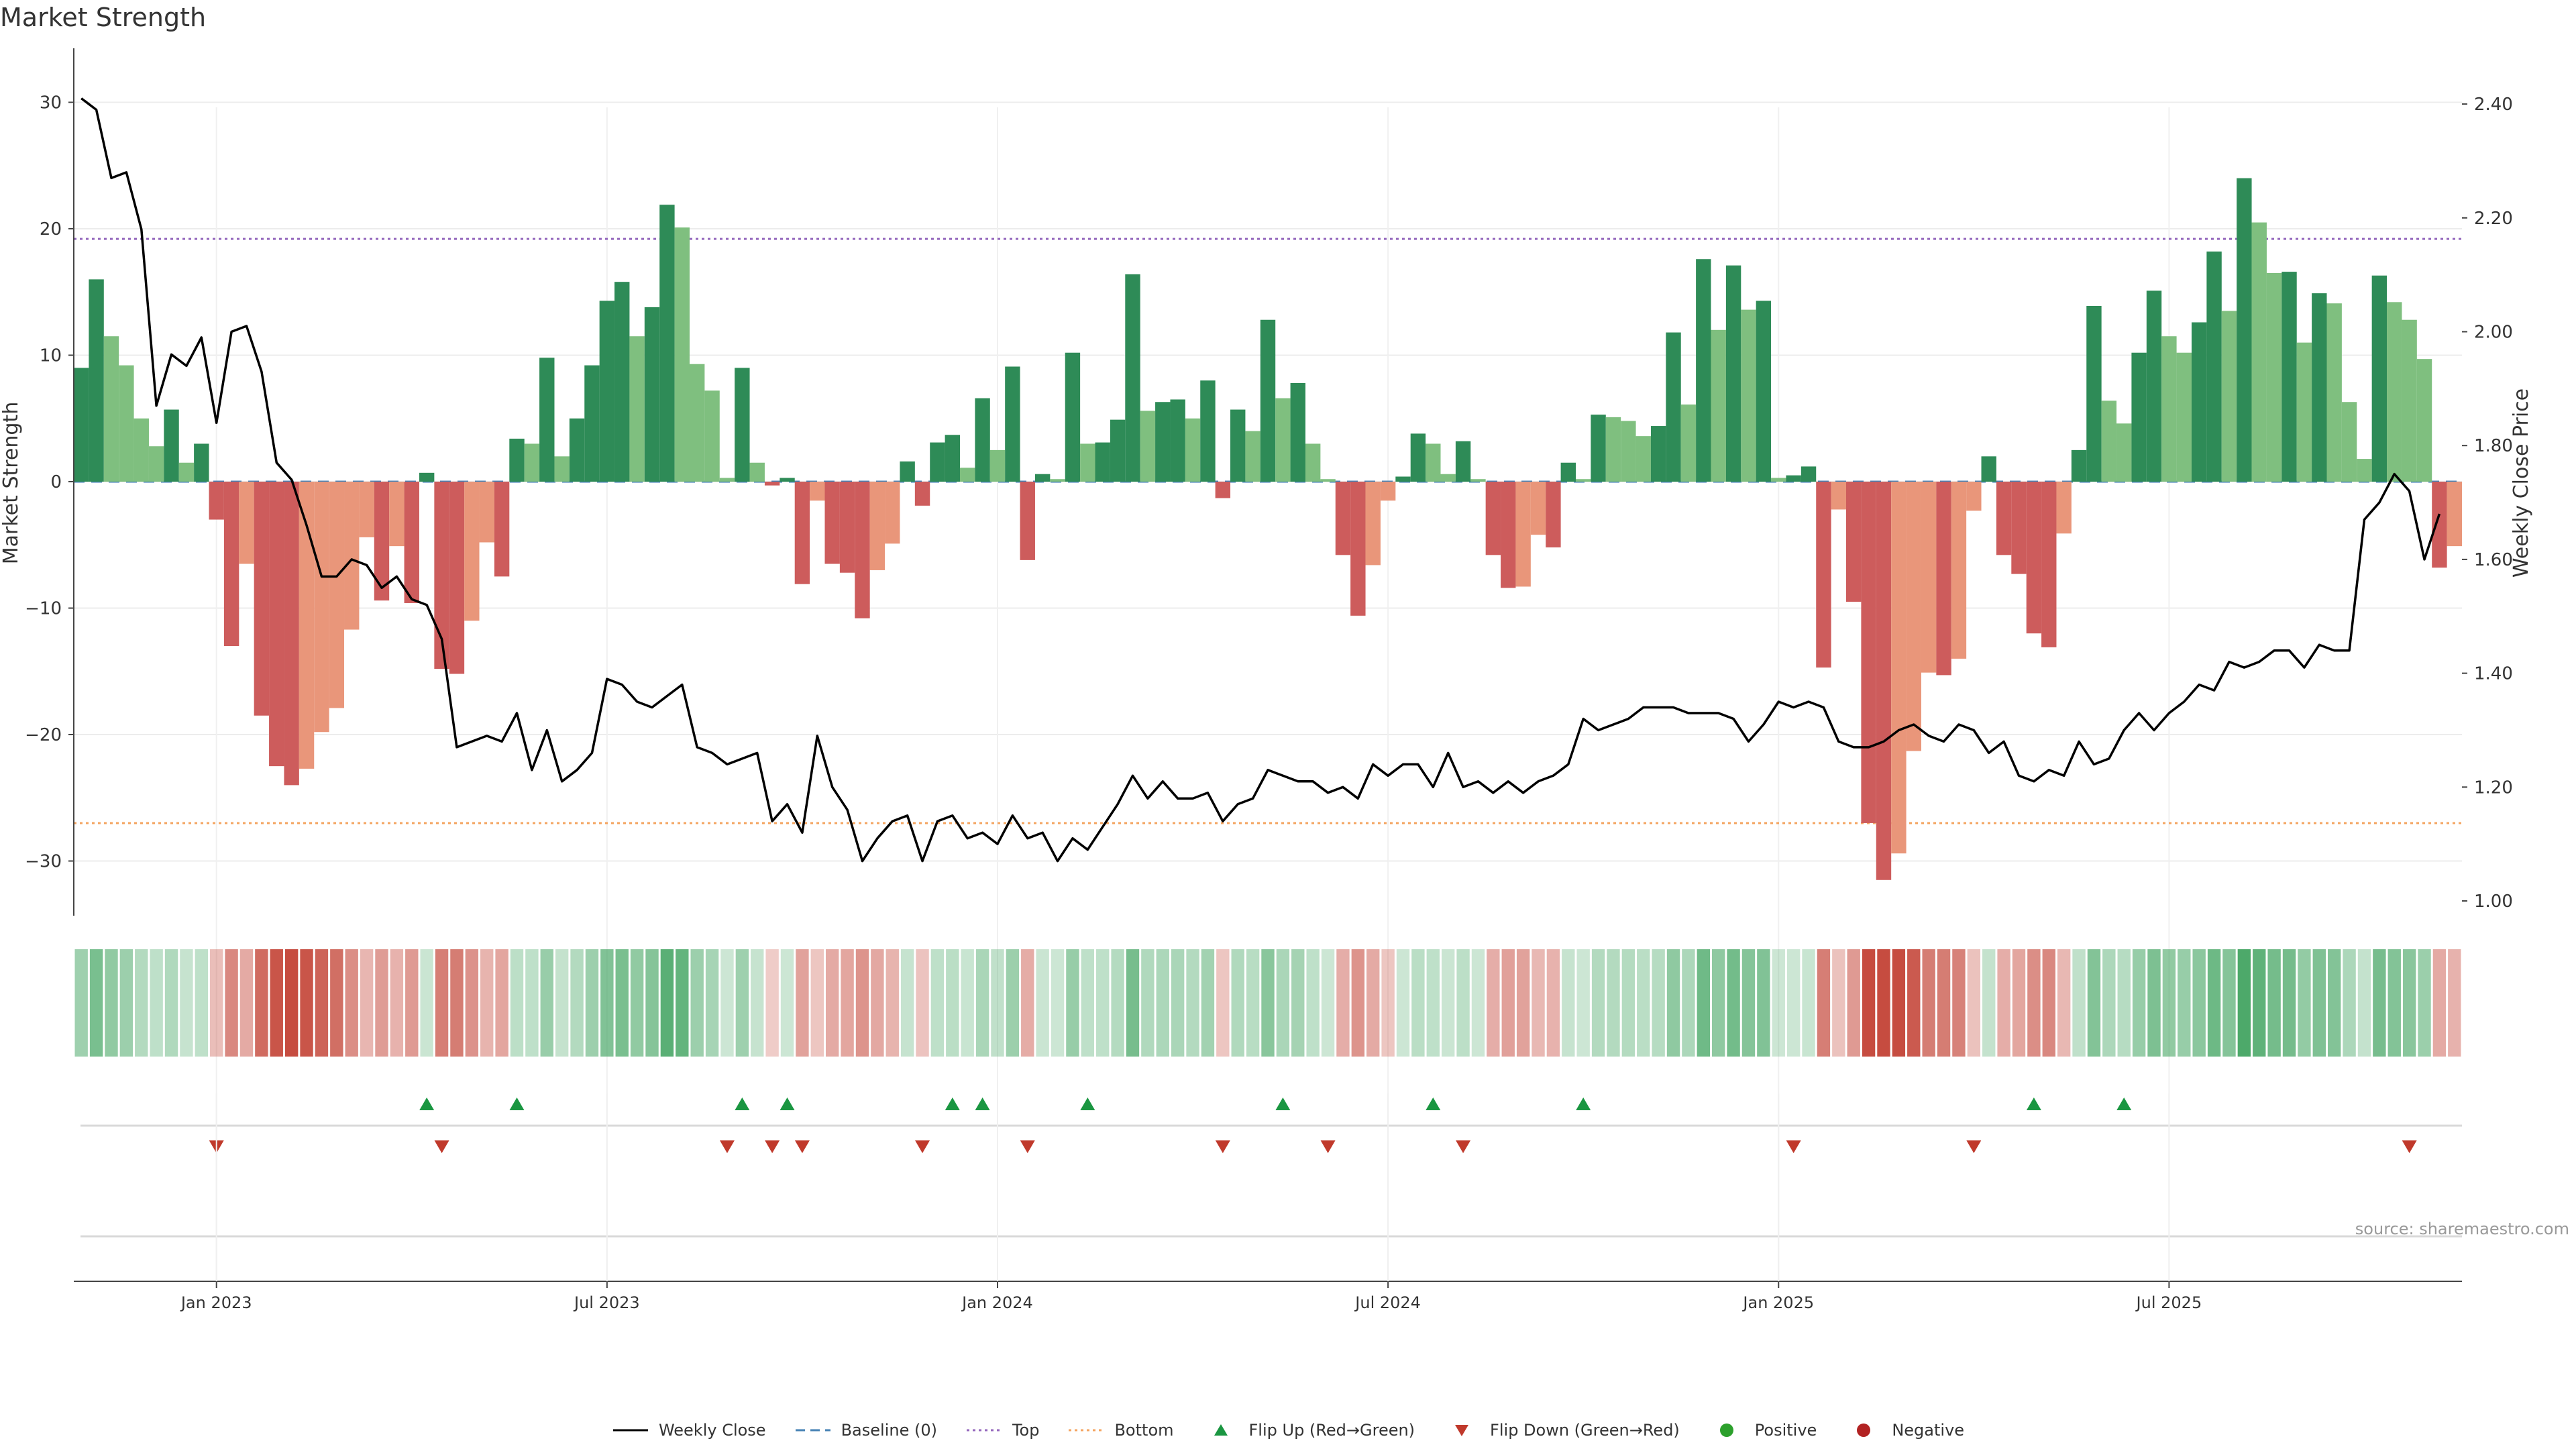 This screenshot has height=1449, width=2576. What do you see at coordinates (1583, 1103) in the screenshot?
I see `flip-up-marker` at bounding box center [1583, 1103].